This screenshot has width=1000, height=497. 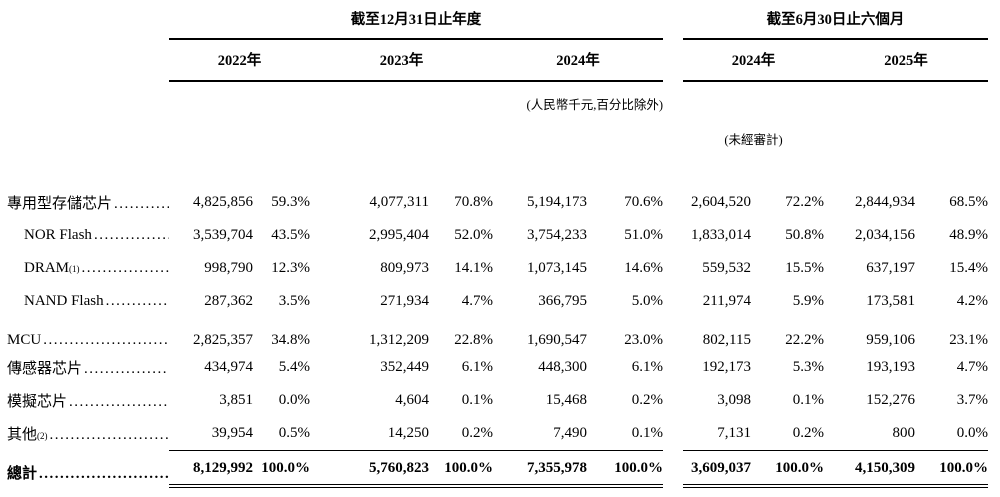 I want to click on value-cell: 998,790, so click(x=228, y=268).